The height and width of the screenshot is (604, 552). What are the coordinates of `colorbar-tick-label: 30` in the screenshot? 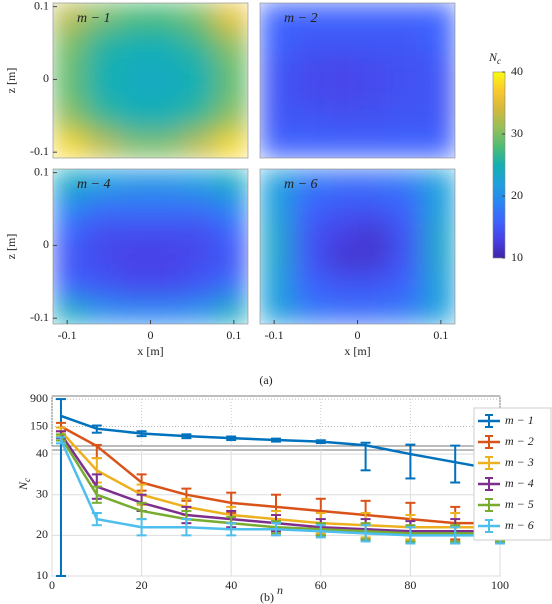 It's located at (517, 133).